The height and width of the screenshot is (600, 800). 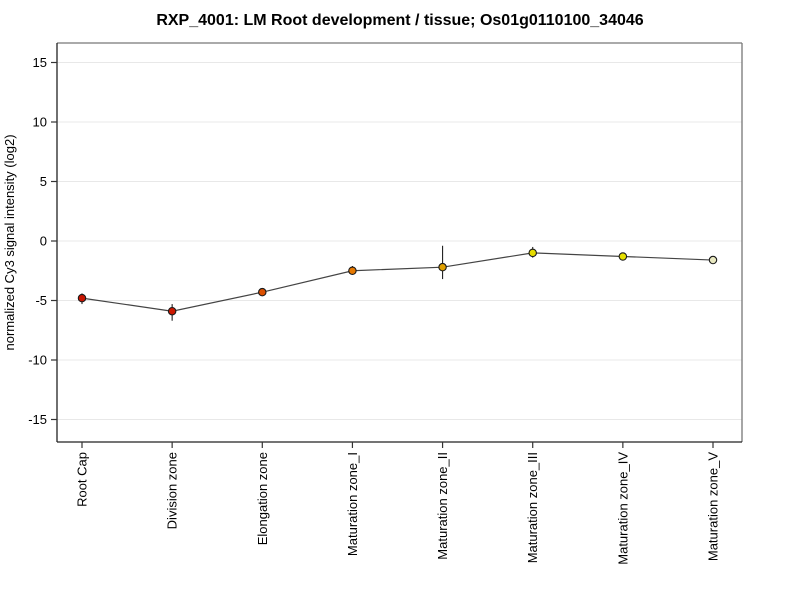 I want to click on series-line, so click(x=397, y=282).